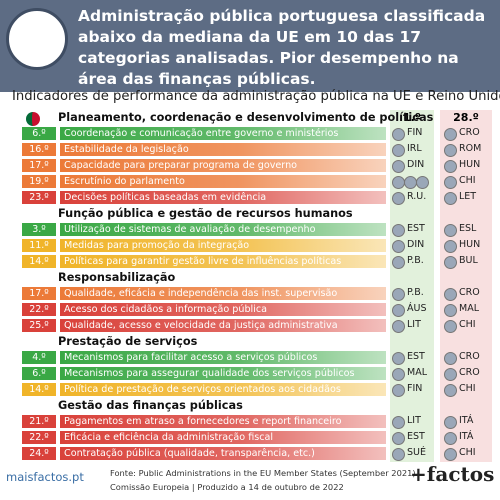 Image resolution: width=500 pixels, height=500 pixels. What do you see at coordinates (117, 277) in the screenshot?
I see `section-title: Responsabilização` at bounding box center [117, 277].